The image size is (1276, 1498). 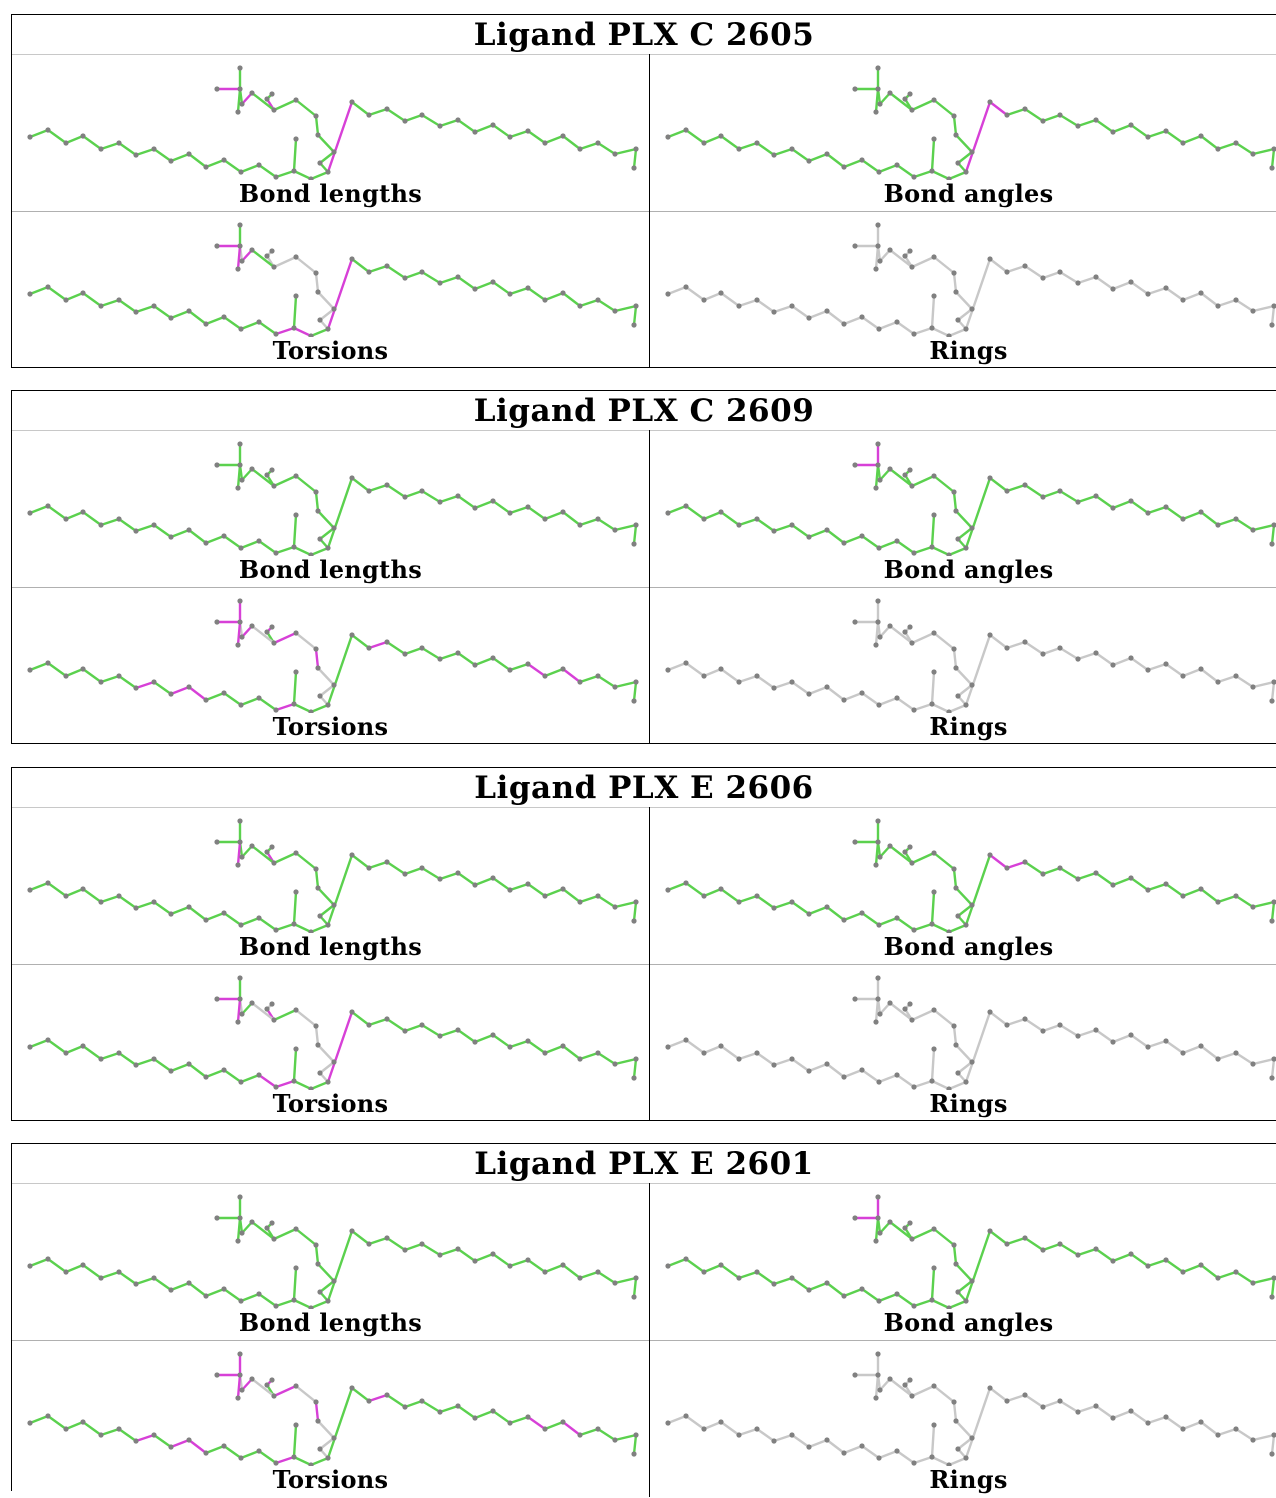 What do you see at coordinates (644, 410) in the screenshot?
I see `ligand-title: Ligand PLX C 2609` at bounding box center [644, 410].